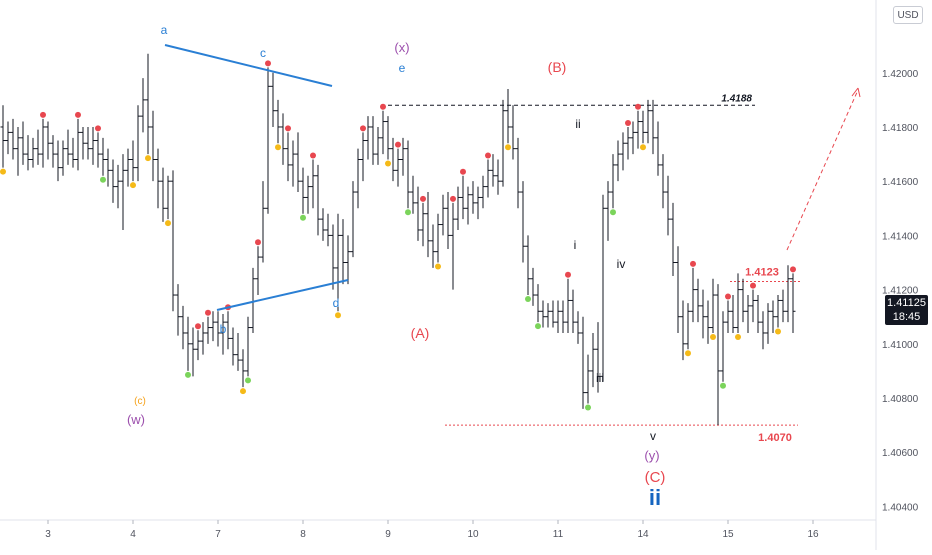 The height and width of the screenshot is (555, 932). Describe the element at coordinates (621, 264) in the screenshot. I see `wave-label-iv: iv` at that location.